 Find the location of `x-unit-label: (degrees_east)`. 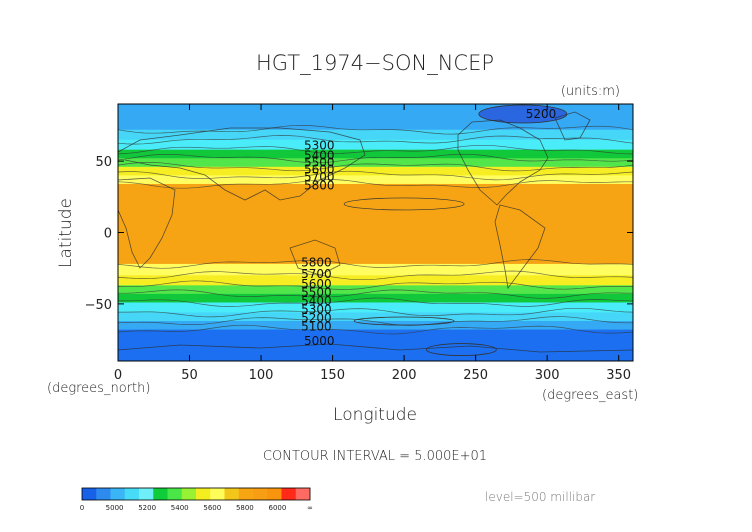

x-unit-label: (degrees_east) is located at coordinates (590, 395).